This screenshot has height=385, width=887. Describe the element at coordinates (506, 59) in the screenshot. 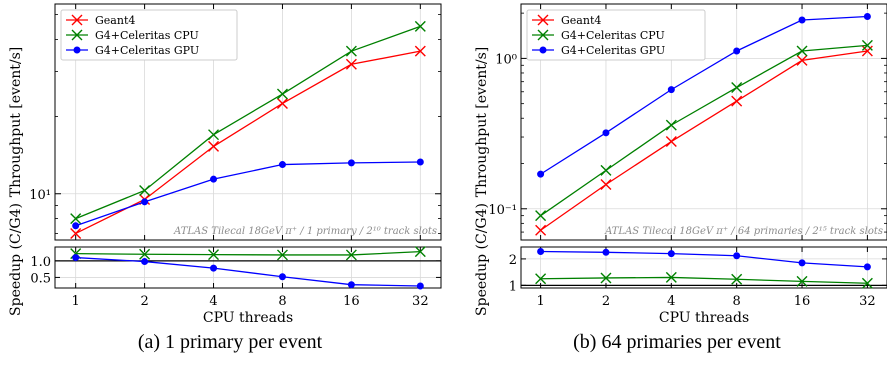

I see `y-tick-label: 10⁰` at that location.